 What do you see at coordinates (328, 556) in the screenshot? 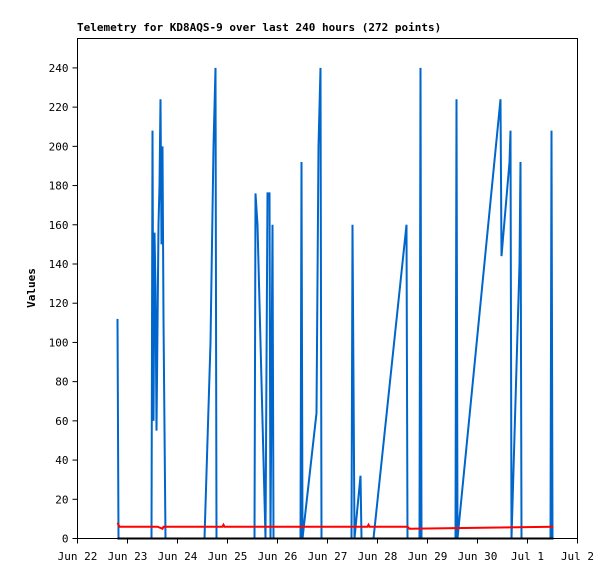
I see `x-tick-label: Jun 27` at bounding box center [328, 556].